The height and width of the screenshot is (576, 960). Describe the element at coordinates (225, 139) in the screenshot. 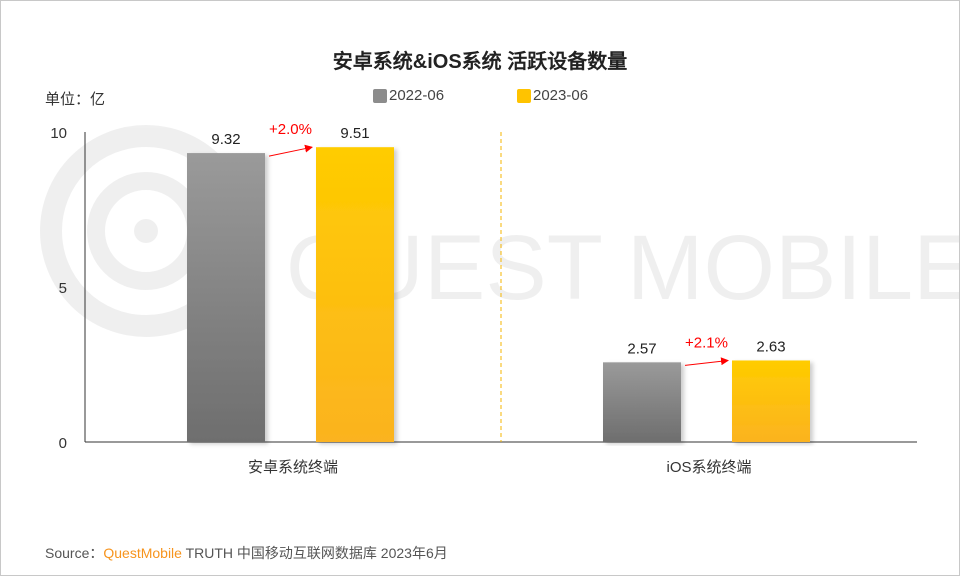

I see `data-label: 9.32` at that location.